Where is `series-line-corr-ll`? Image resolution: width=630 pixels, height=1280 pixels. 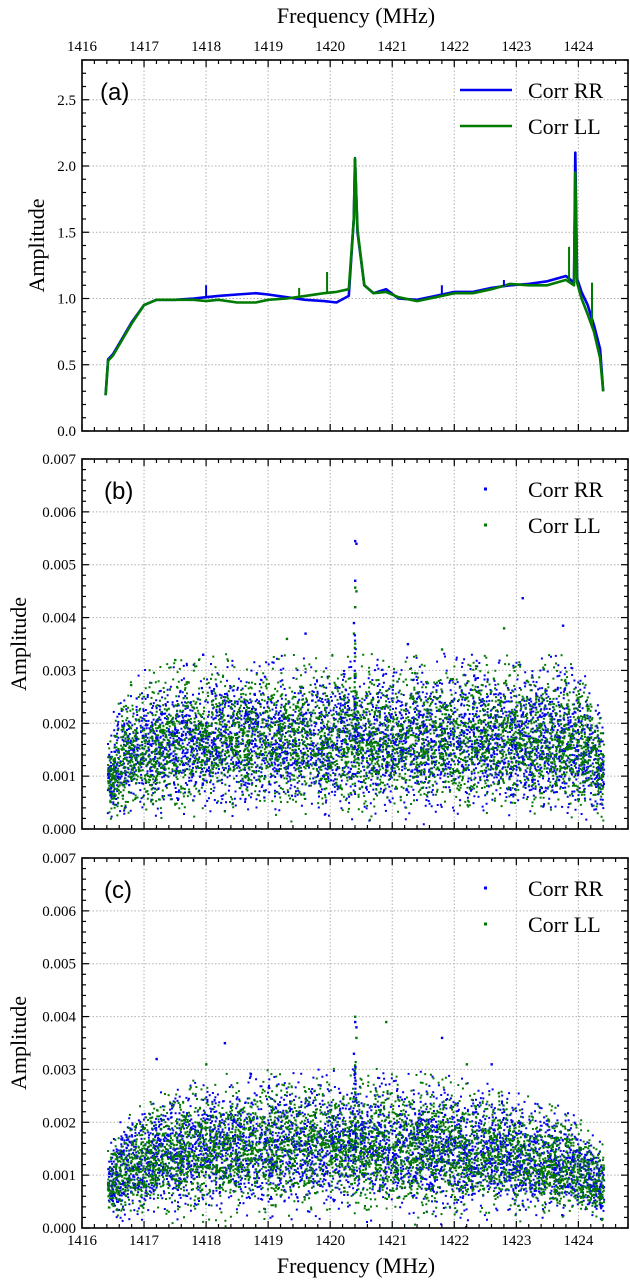
series-line-corr-ll is located at coordinates (354, 276).